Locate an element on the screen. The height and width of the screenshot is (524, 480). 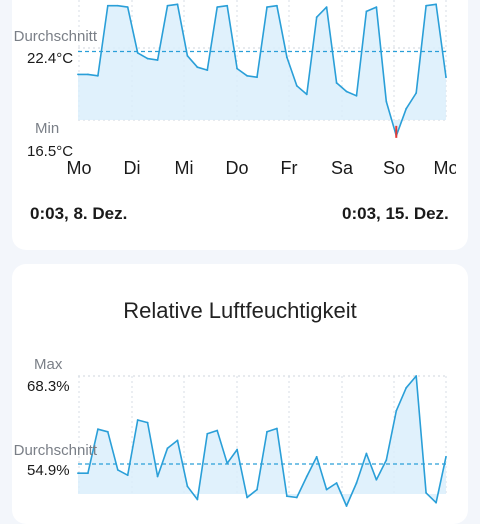
temp-min-value: 16.5°C is located at coordinates (50, 151).